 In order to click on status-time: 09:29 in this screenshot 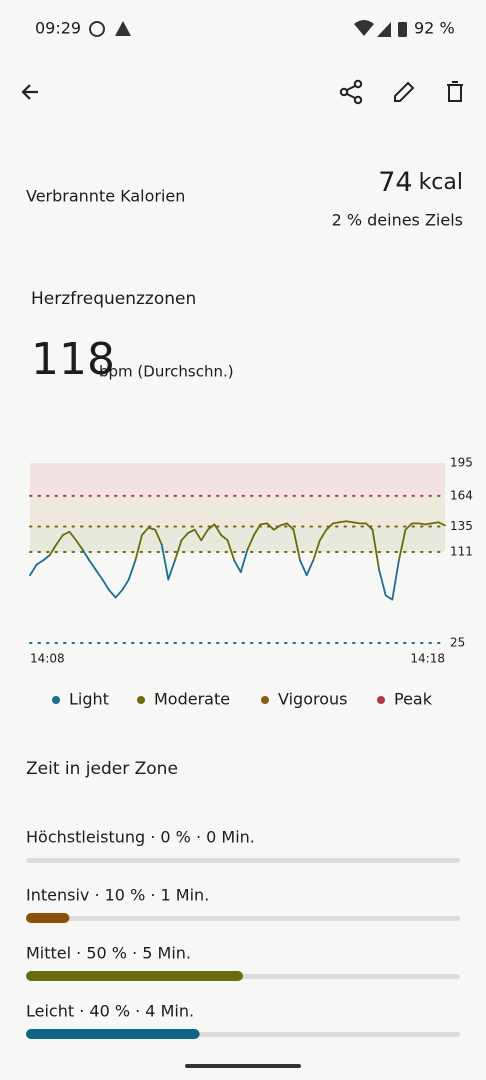, I will do `click(58, 28)`.